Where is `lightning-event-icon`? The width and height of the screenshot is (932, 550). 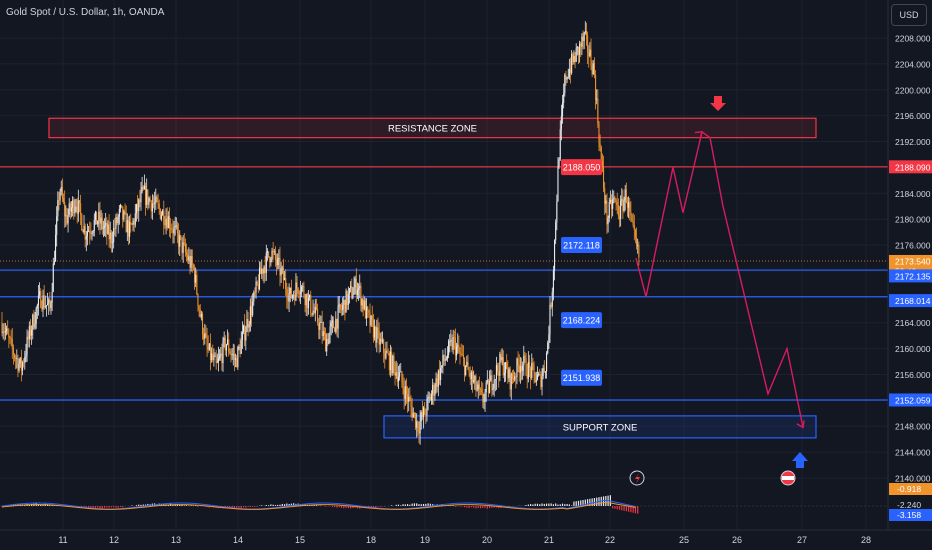 lightning-event-icon is located at coordinates (637, 478).